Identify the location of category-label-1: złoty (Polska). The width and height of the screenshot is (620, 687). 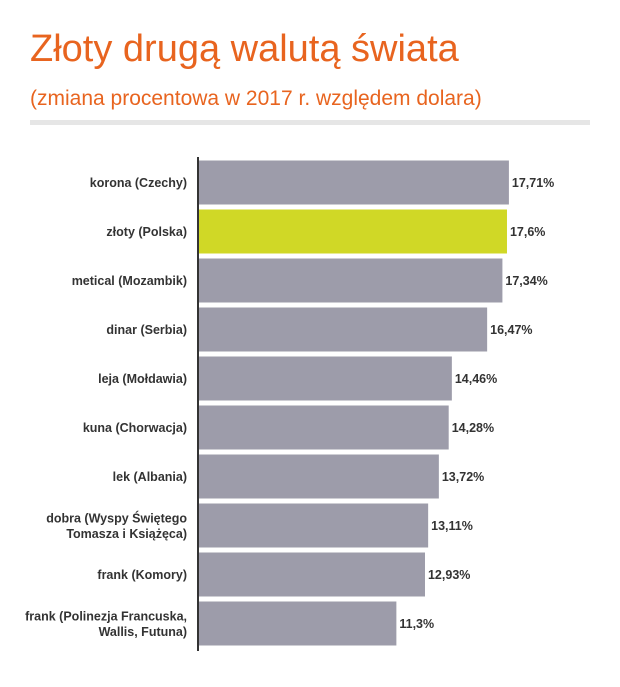
(146, 232).